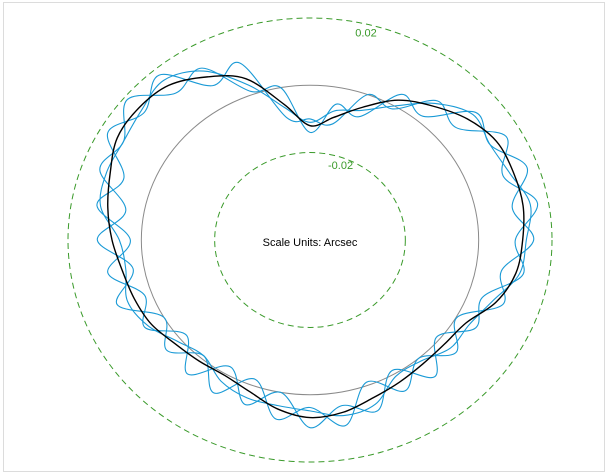  What do you see at coordinates (340, 166) in the screenshot?
I see `tick-label: -0.02` at bounding box center [340, 166].